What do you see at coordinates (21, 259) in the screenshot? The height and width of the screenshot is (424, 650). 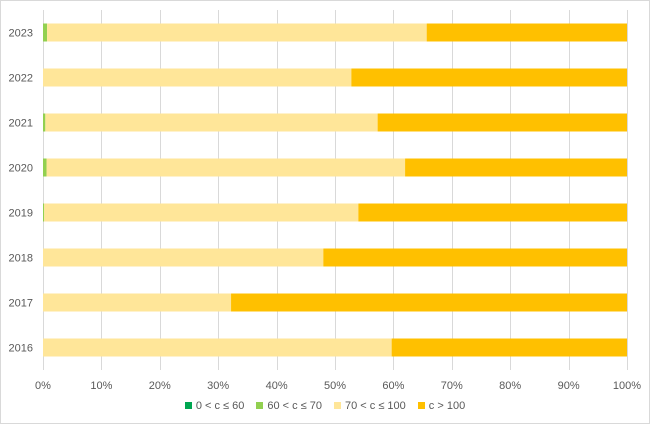 I see `y-tick-label-2018: 2018` at bounding box center [21, 259].